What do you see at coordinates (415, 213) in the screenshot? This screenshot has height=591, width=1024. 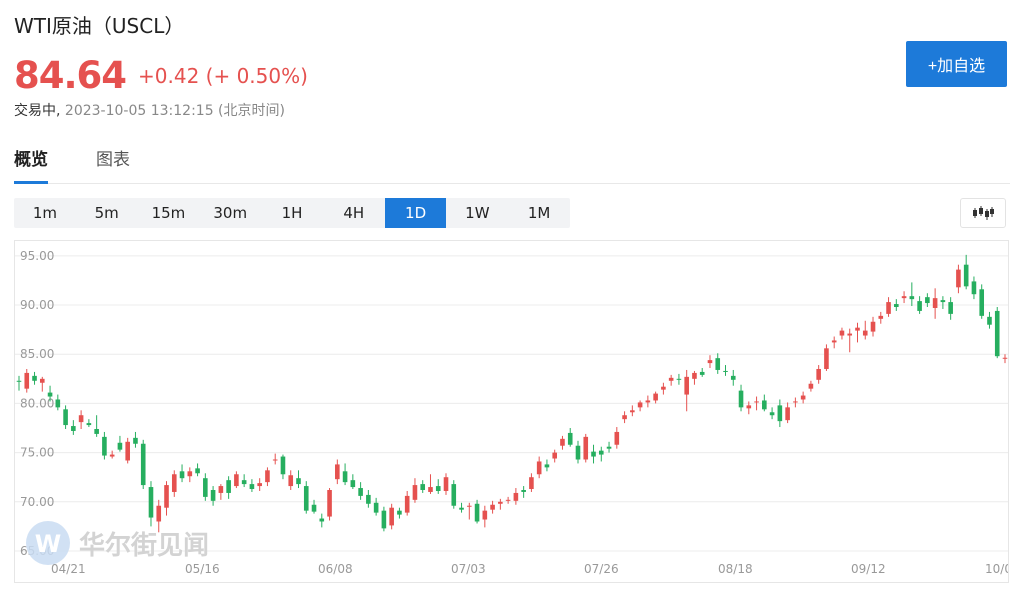 I see `period-1d: 1D` at bounding box center [415, 213].